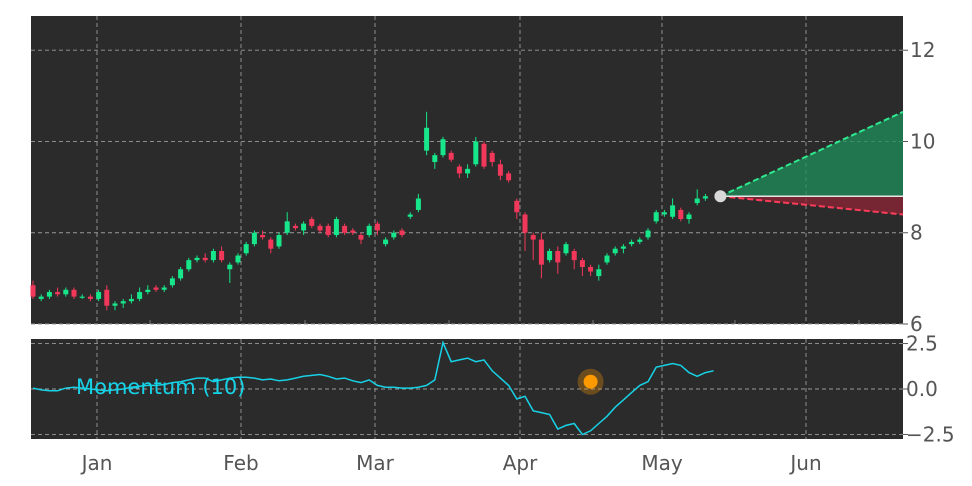  Describe the element at coordinates (720, 196) in the screenshot. I see `last-close-marker` at that location.